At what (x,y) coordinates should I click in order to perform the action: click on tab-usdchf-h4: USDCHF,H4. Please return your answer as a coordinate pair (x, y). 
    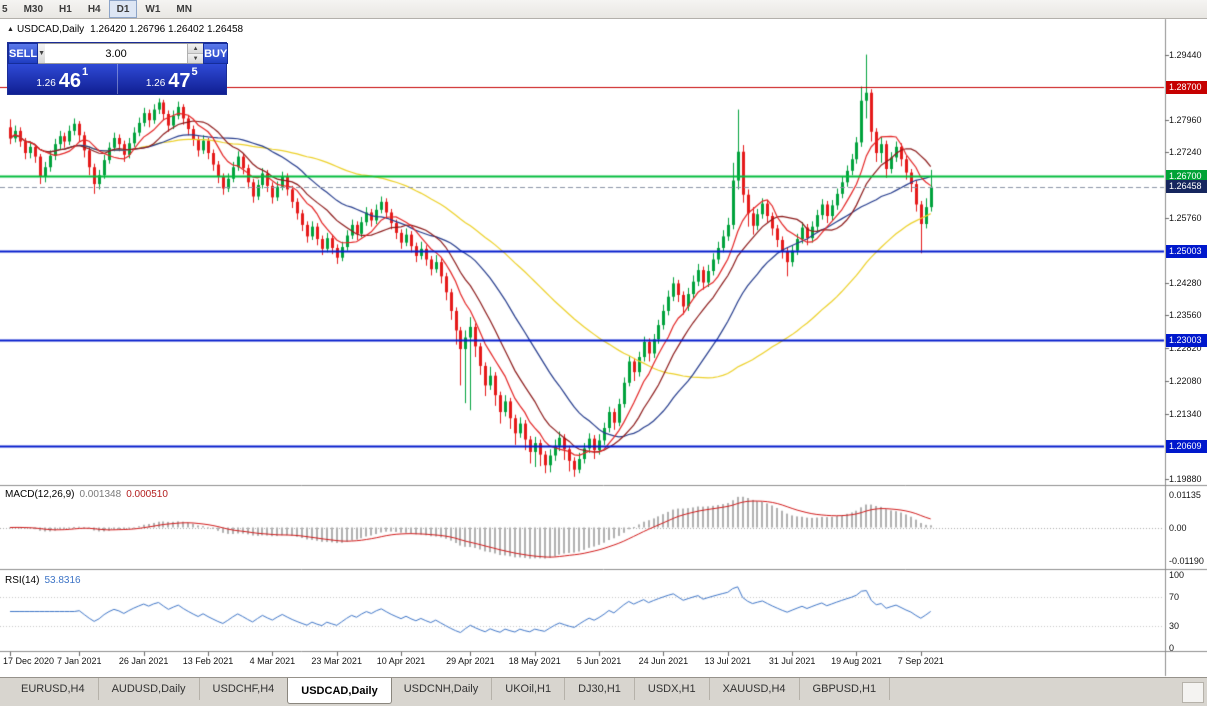
    Looking at the image, I should click on (244, 689).